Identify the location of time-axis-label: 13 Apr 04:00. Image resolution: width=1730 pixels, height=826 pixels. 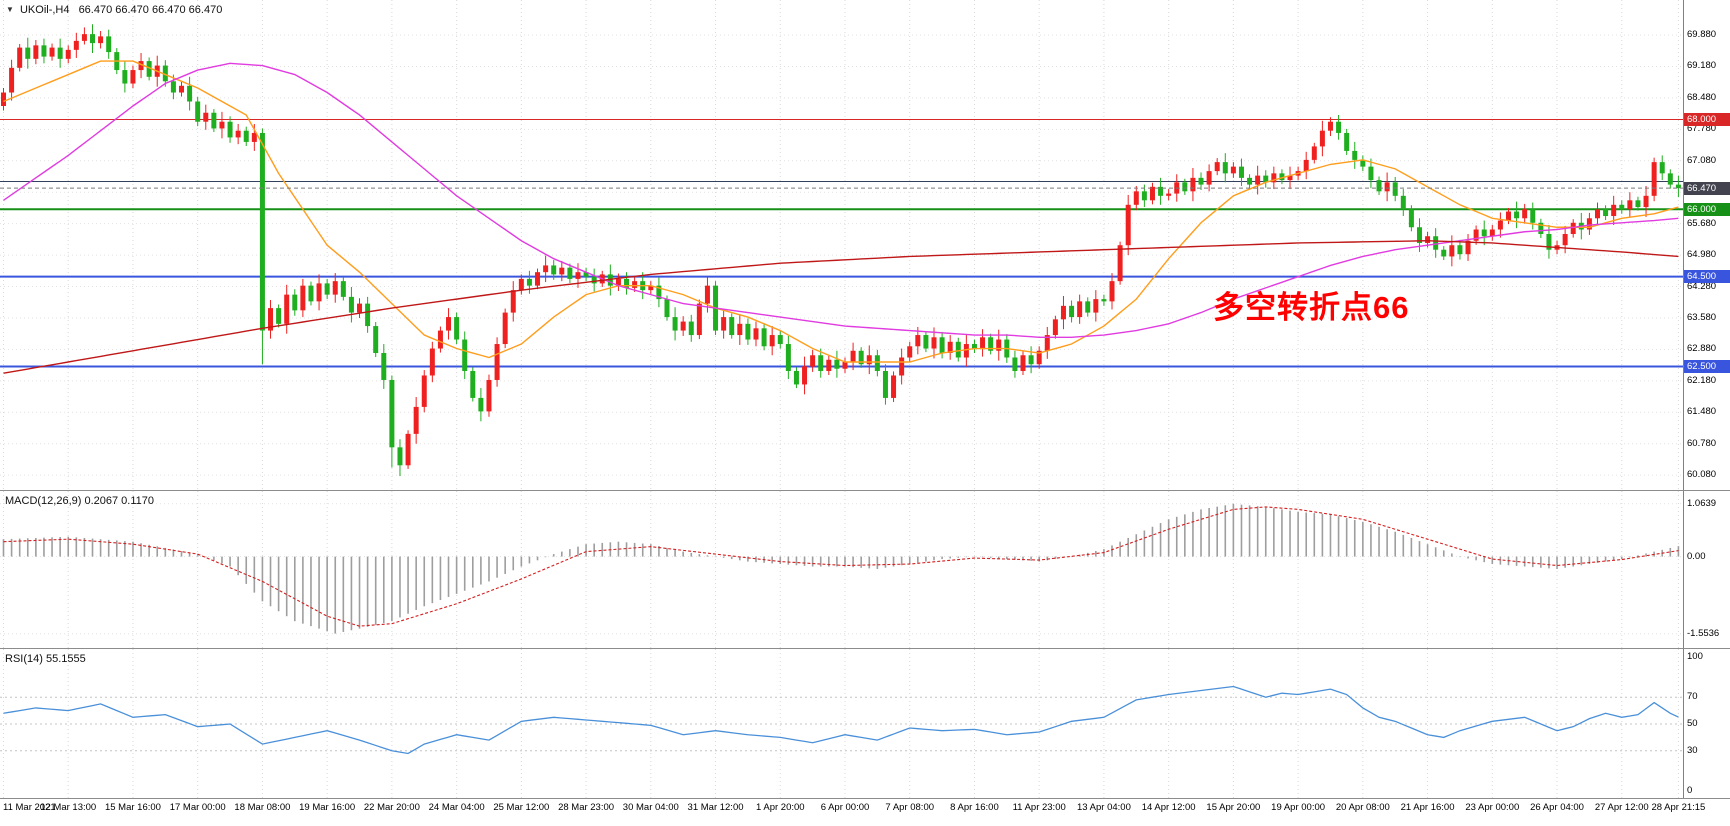
(1103, 807).